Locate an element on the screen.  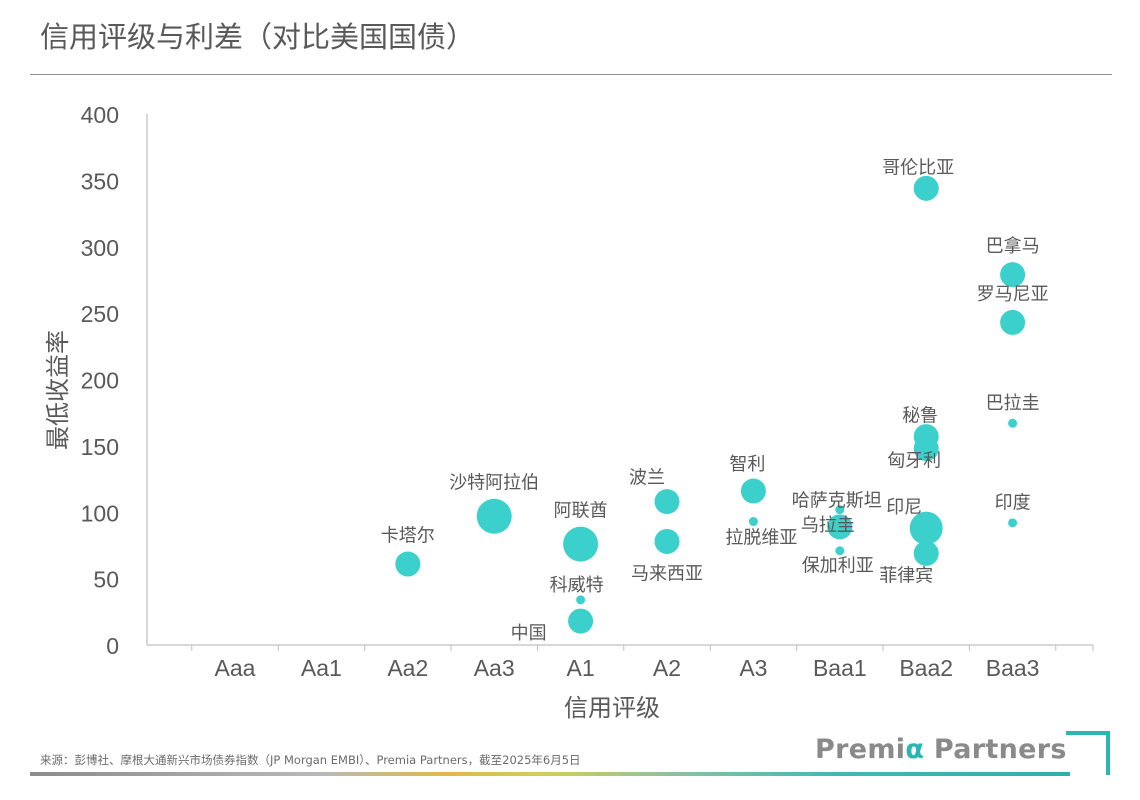
y-tick-label: 150 is located at coordinates (100, 447).